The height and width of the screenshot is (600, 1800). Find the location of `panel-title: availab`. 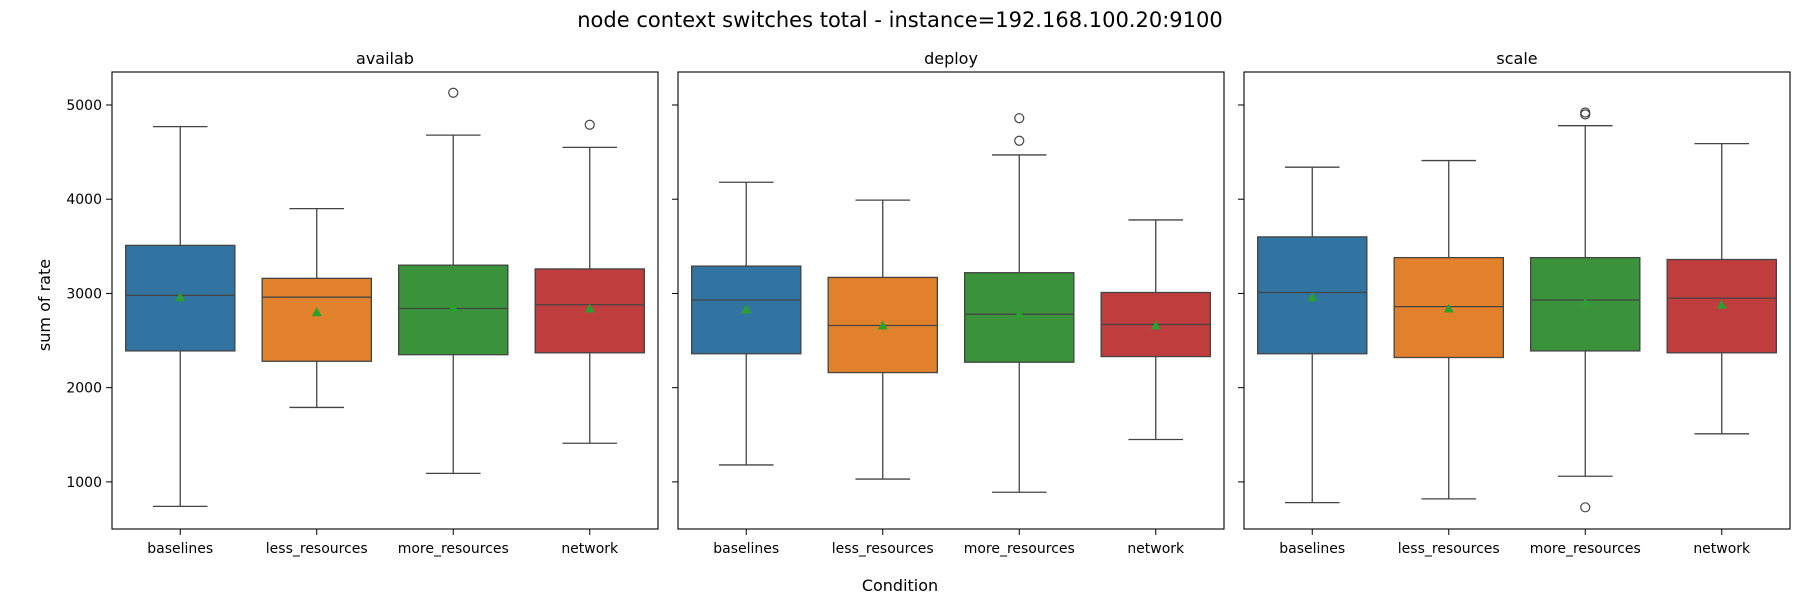

panel-title: availab is located at coordinates (385, 58).